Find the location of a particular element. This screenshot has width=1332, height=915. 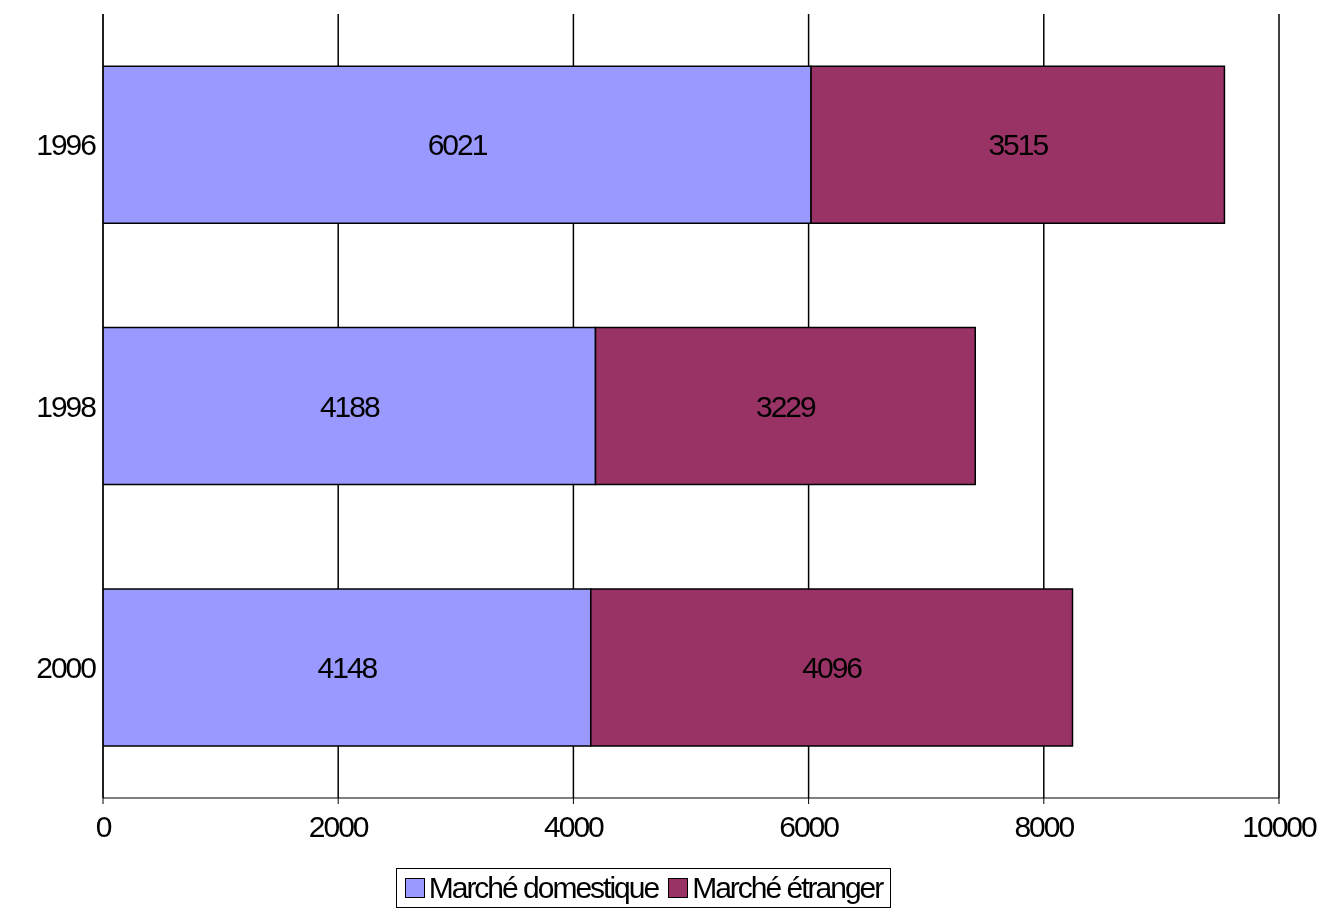

x-tick-label: 8000 is located at coordinates (1044, 827).